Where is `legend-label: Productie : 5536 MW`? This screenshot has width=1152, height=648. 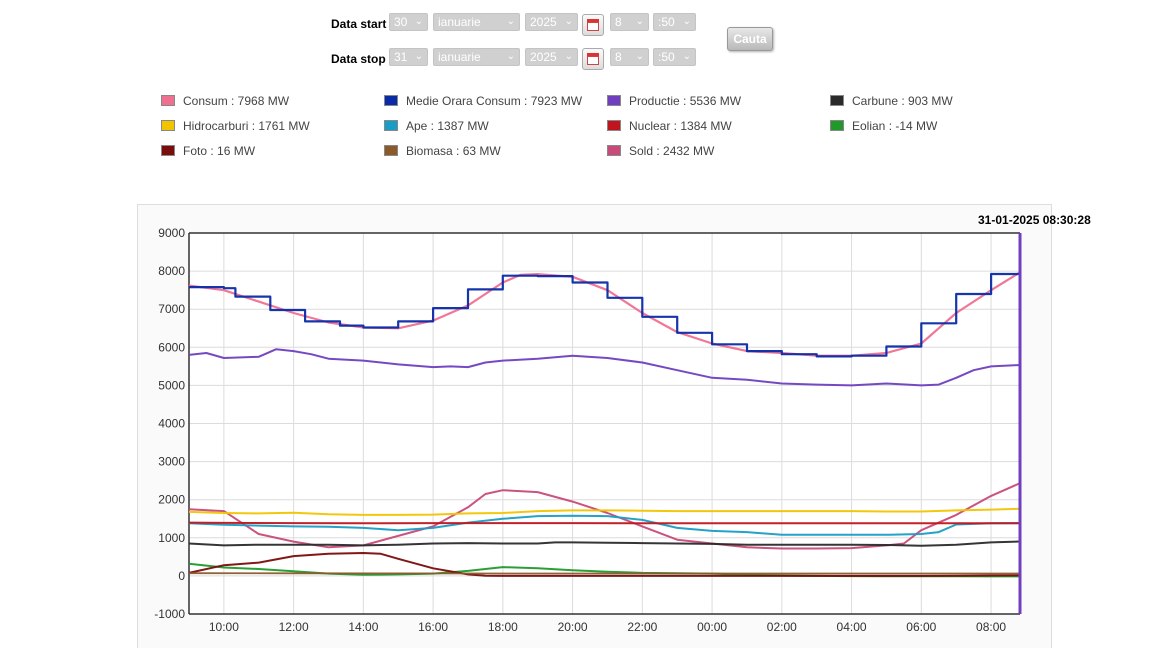
legend-label: Productie : 5536 MW is located at coordinates (685, 101).